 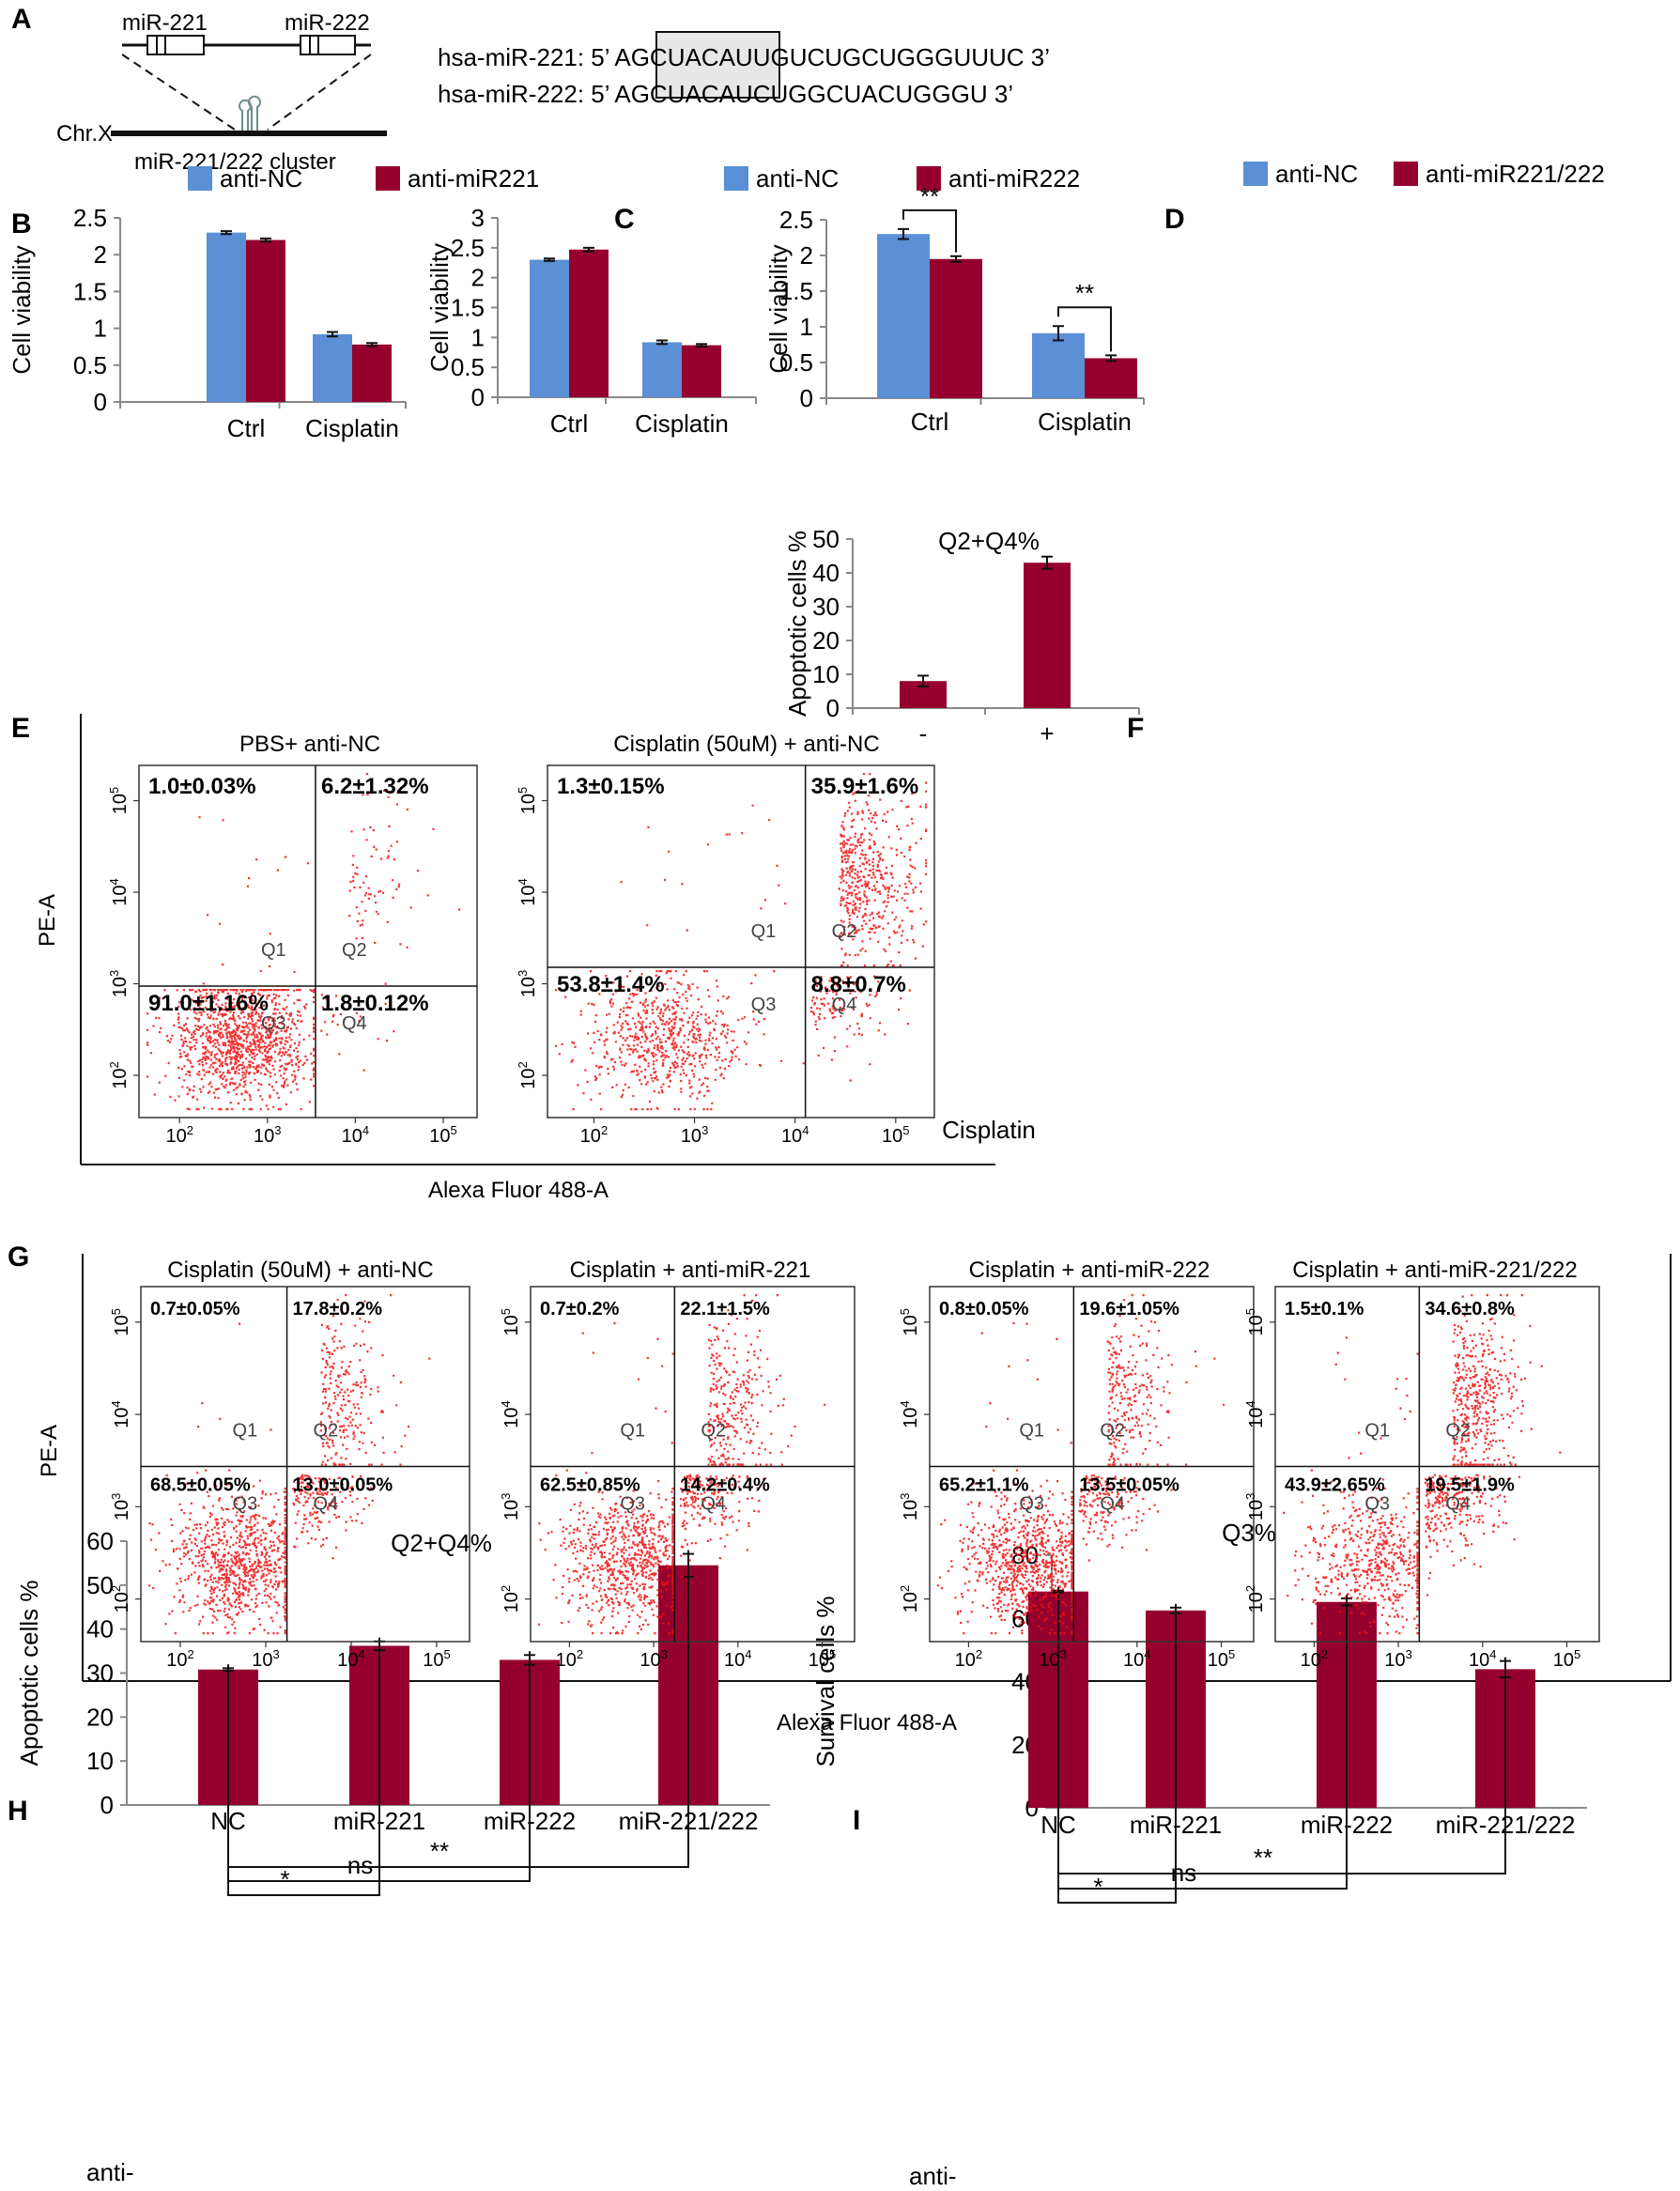 What do you see at coordinates (611, 786) in the screenshot?
I see `q1-percent: 1.3±0.15%` at bounding box center [611, 786].